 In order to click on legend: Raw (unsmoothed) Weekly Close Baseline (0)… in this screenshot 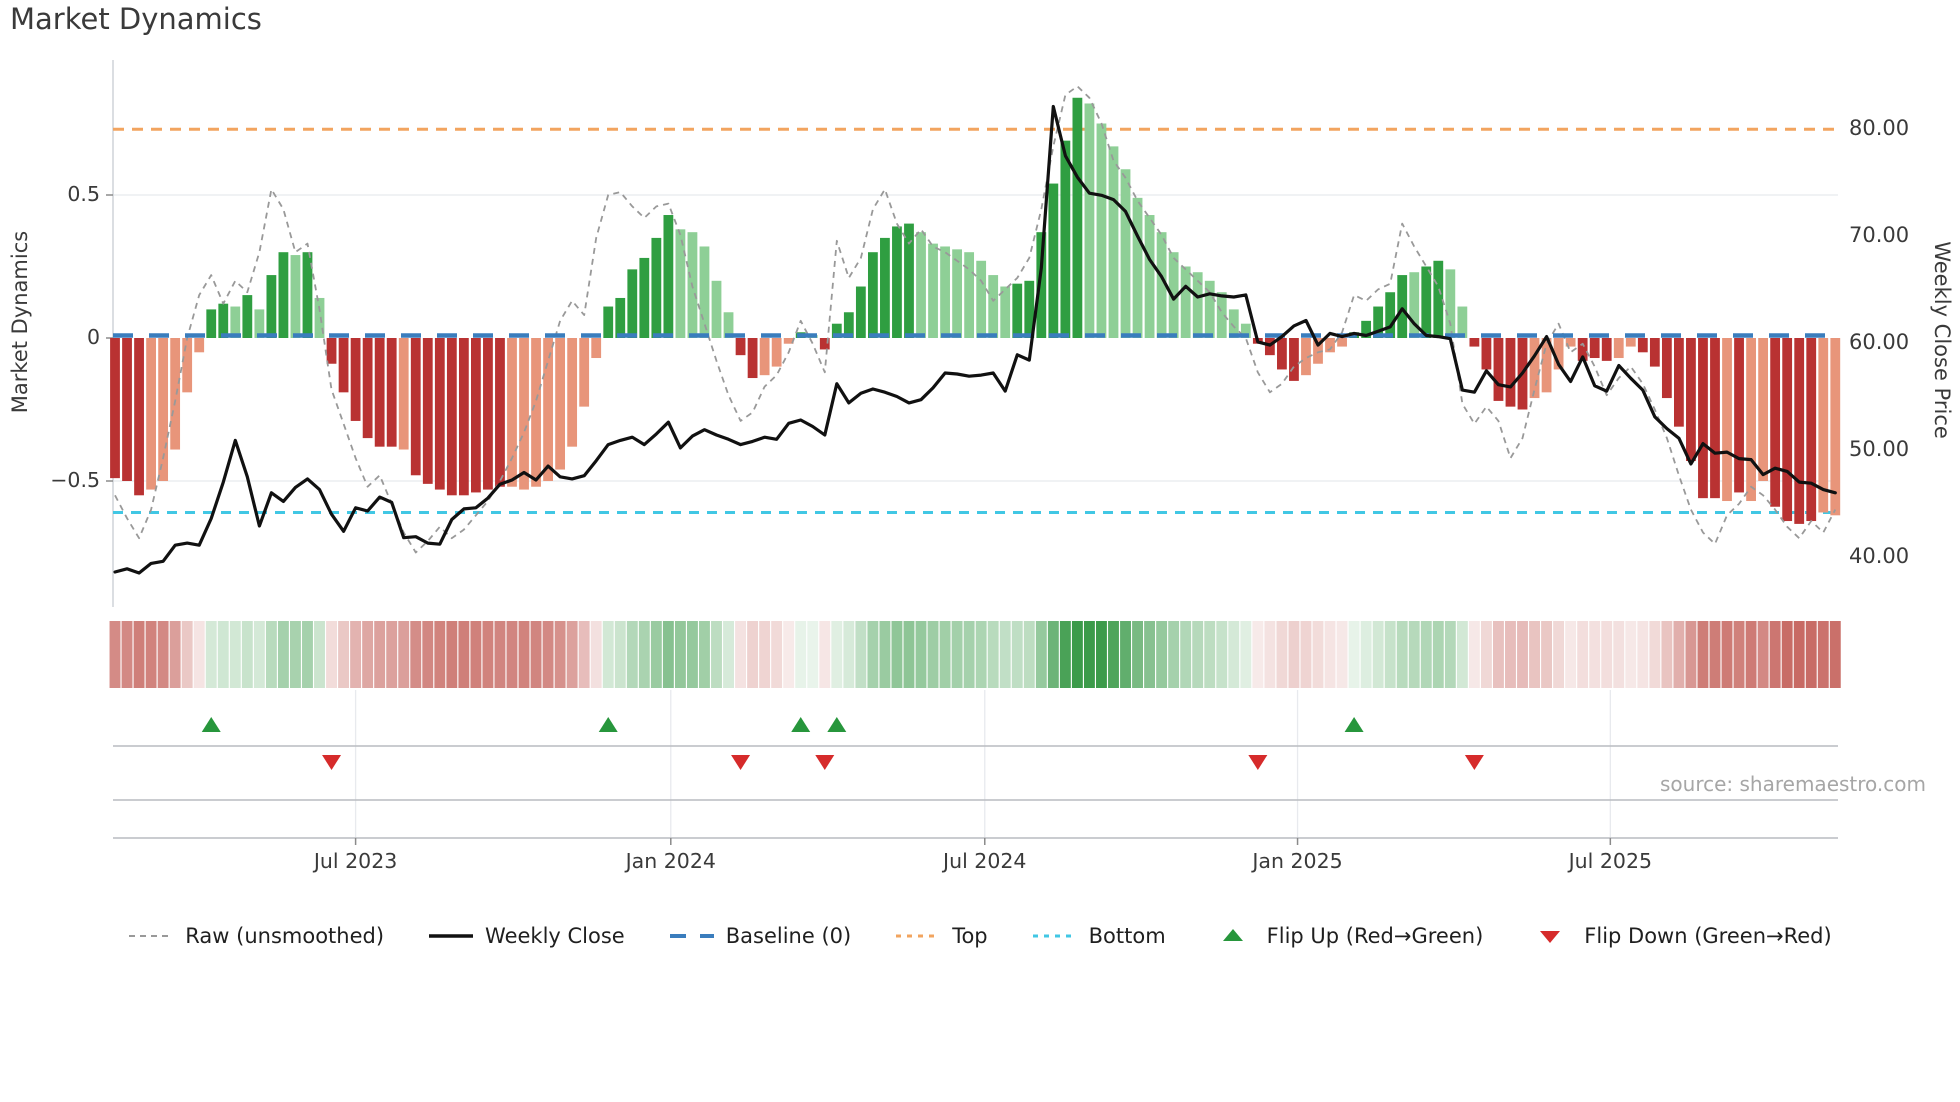, I will do `click(980, 936)`.